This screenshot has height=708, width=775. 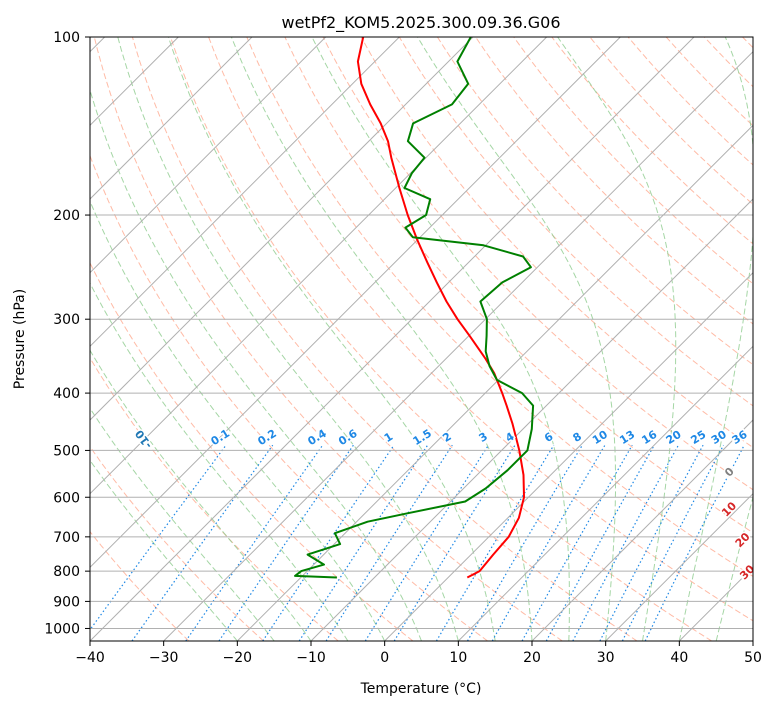 What do you see at coordinates (66, 451) in the screenshot?
I see `y-tick-label: 500` at bounding box center [66, 451].